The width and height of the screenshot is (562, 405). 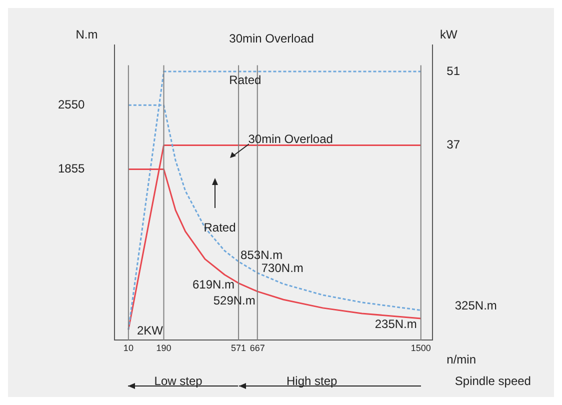 What do you see at coordinates (72, 169) in the screenshot?
I see `y-tick-label: 1855` at bounding box center [72, 169].